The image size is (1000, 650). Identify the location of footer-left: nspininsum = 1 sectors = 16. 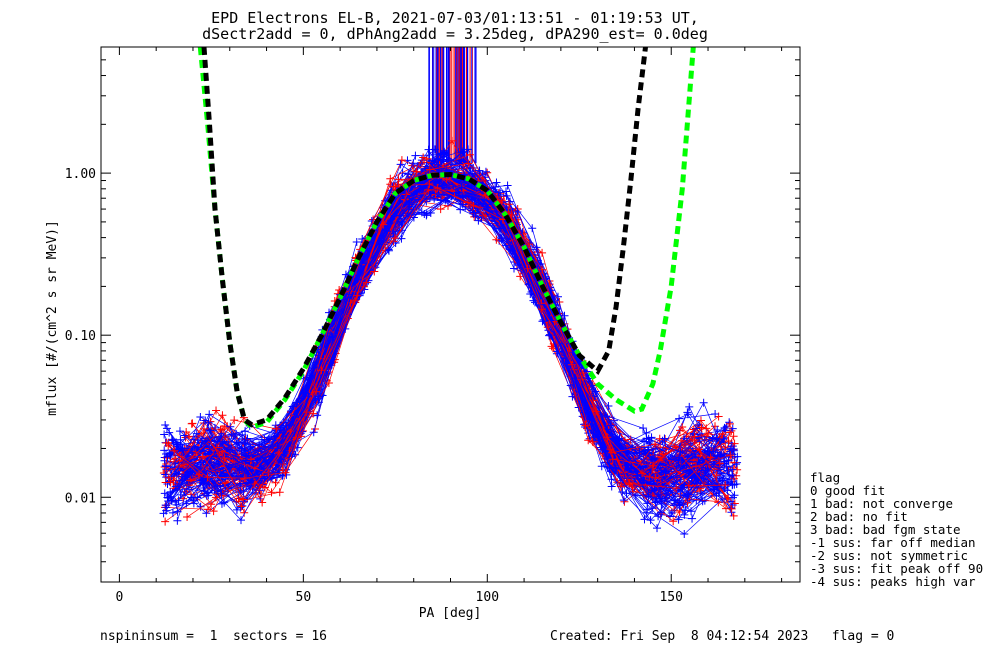
(213, 636).